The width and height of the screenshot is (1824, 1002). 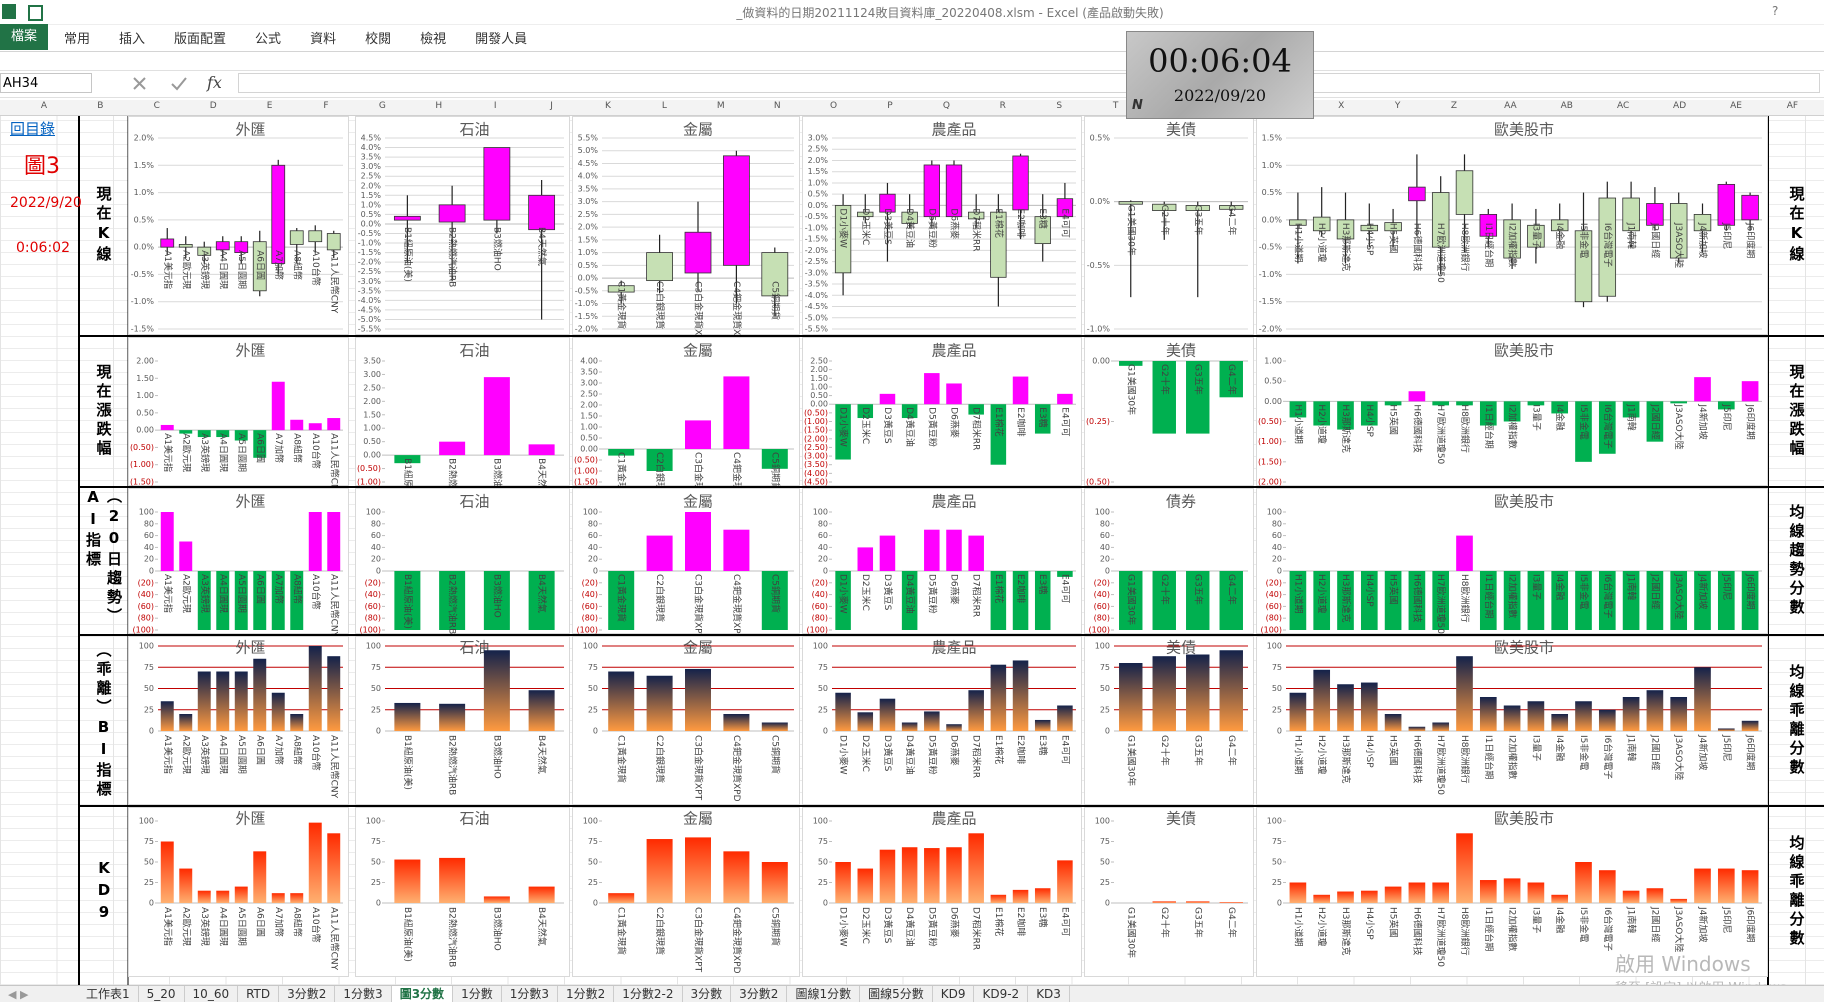 I want to click on y-tick-label: 3.50, so click(x=589, y=372).